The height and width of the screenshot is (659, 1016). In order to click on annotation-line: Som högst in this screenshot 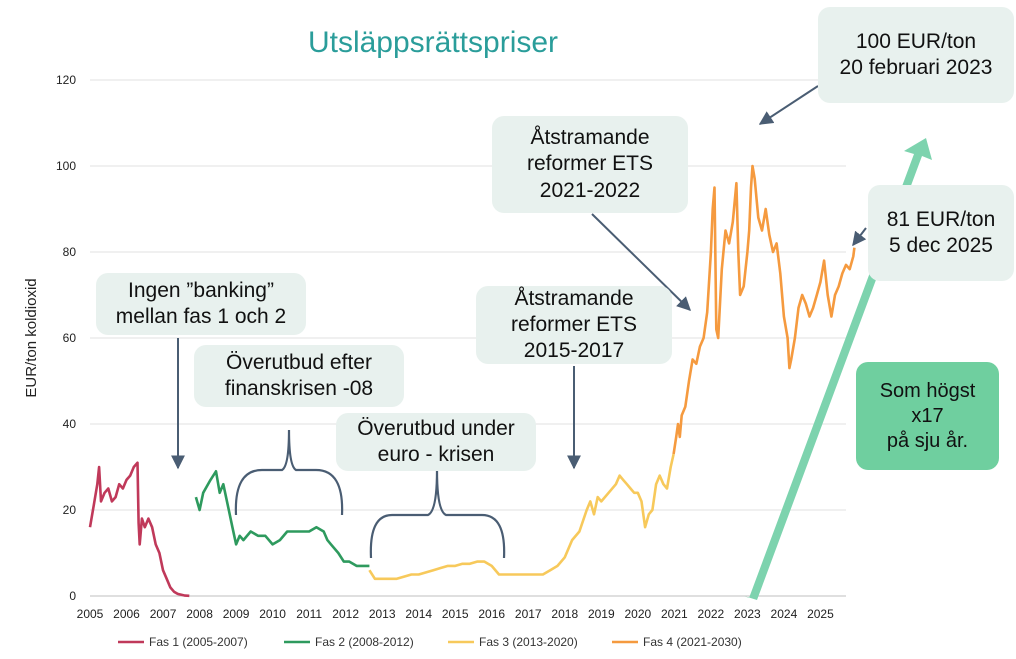, I will do `click(927, 390)`.